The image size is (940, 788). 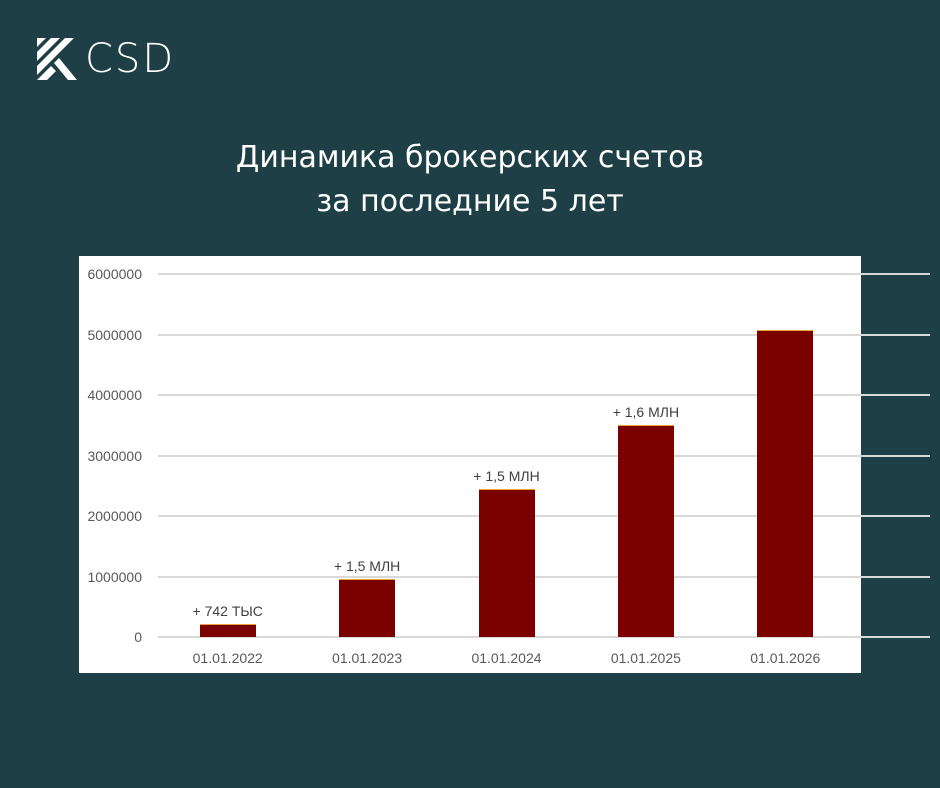 What do you see at coordinates (645, 658) in the screenshot?
I see `x-axis-tick: 01.01.2025` at bounding box center [645, 658].